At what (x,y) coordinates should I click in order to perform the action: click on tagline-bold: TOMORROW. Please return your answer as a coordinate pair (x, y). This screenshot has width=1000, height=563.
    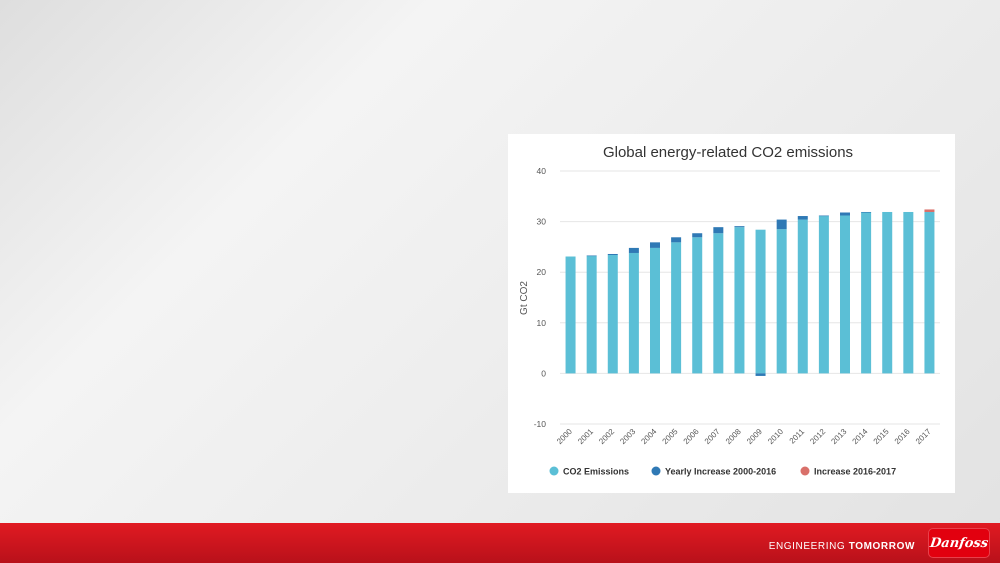
    Looking at the image, I should click on (881, 546).